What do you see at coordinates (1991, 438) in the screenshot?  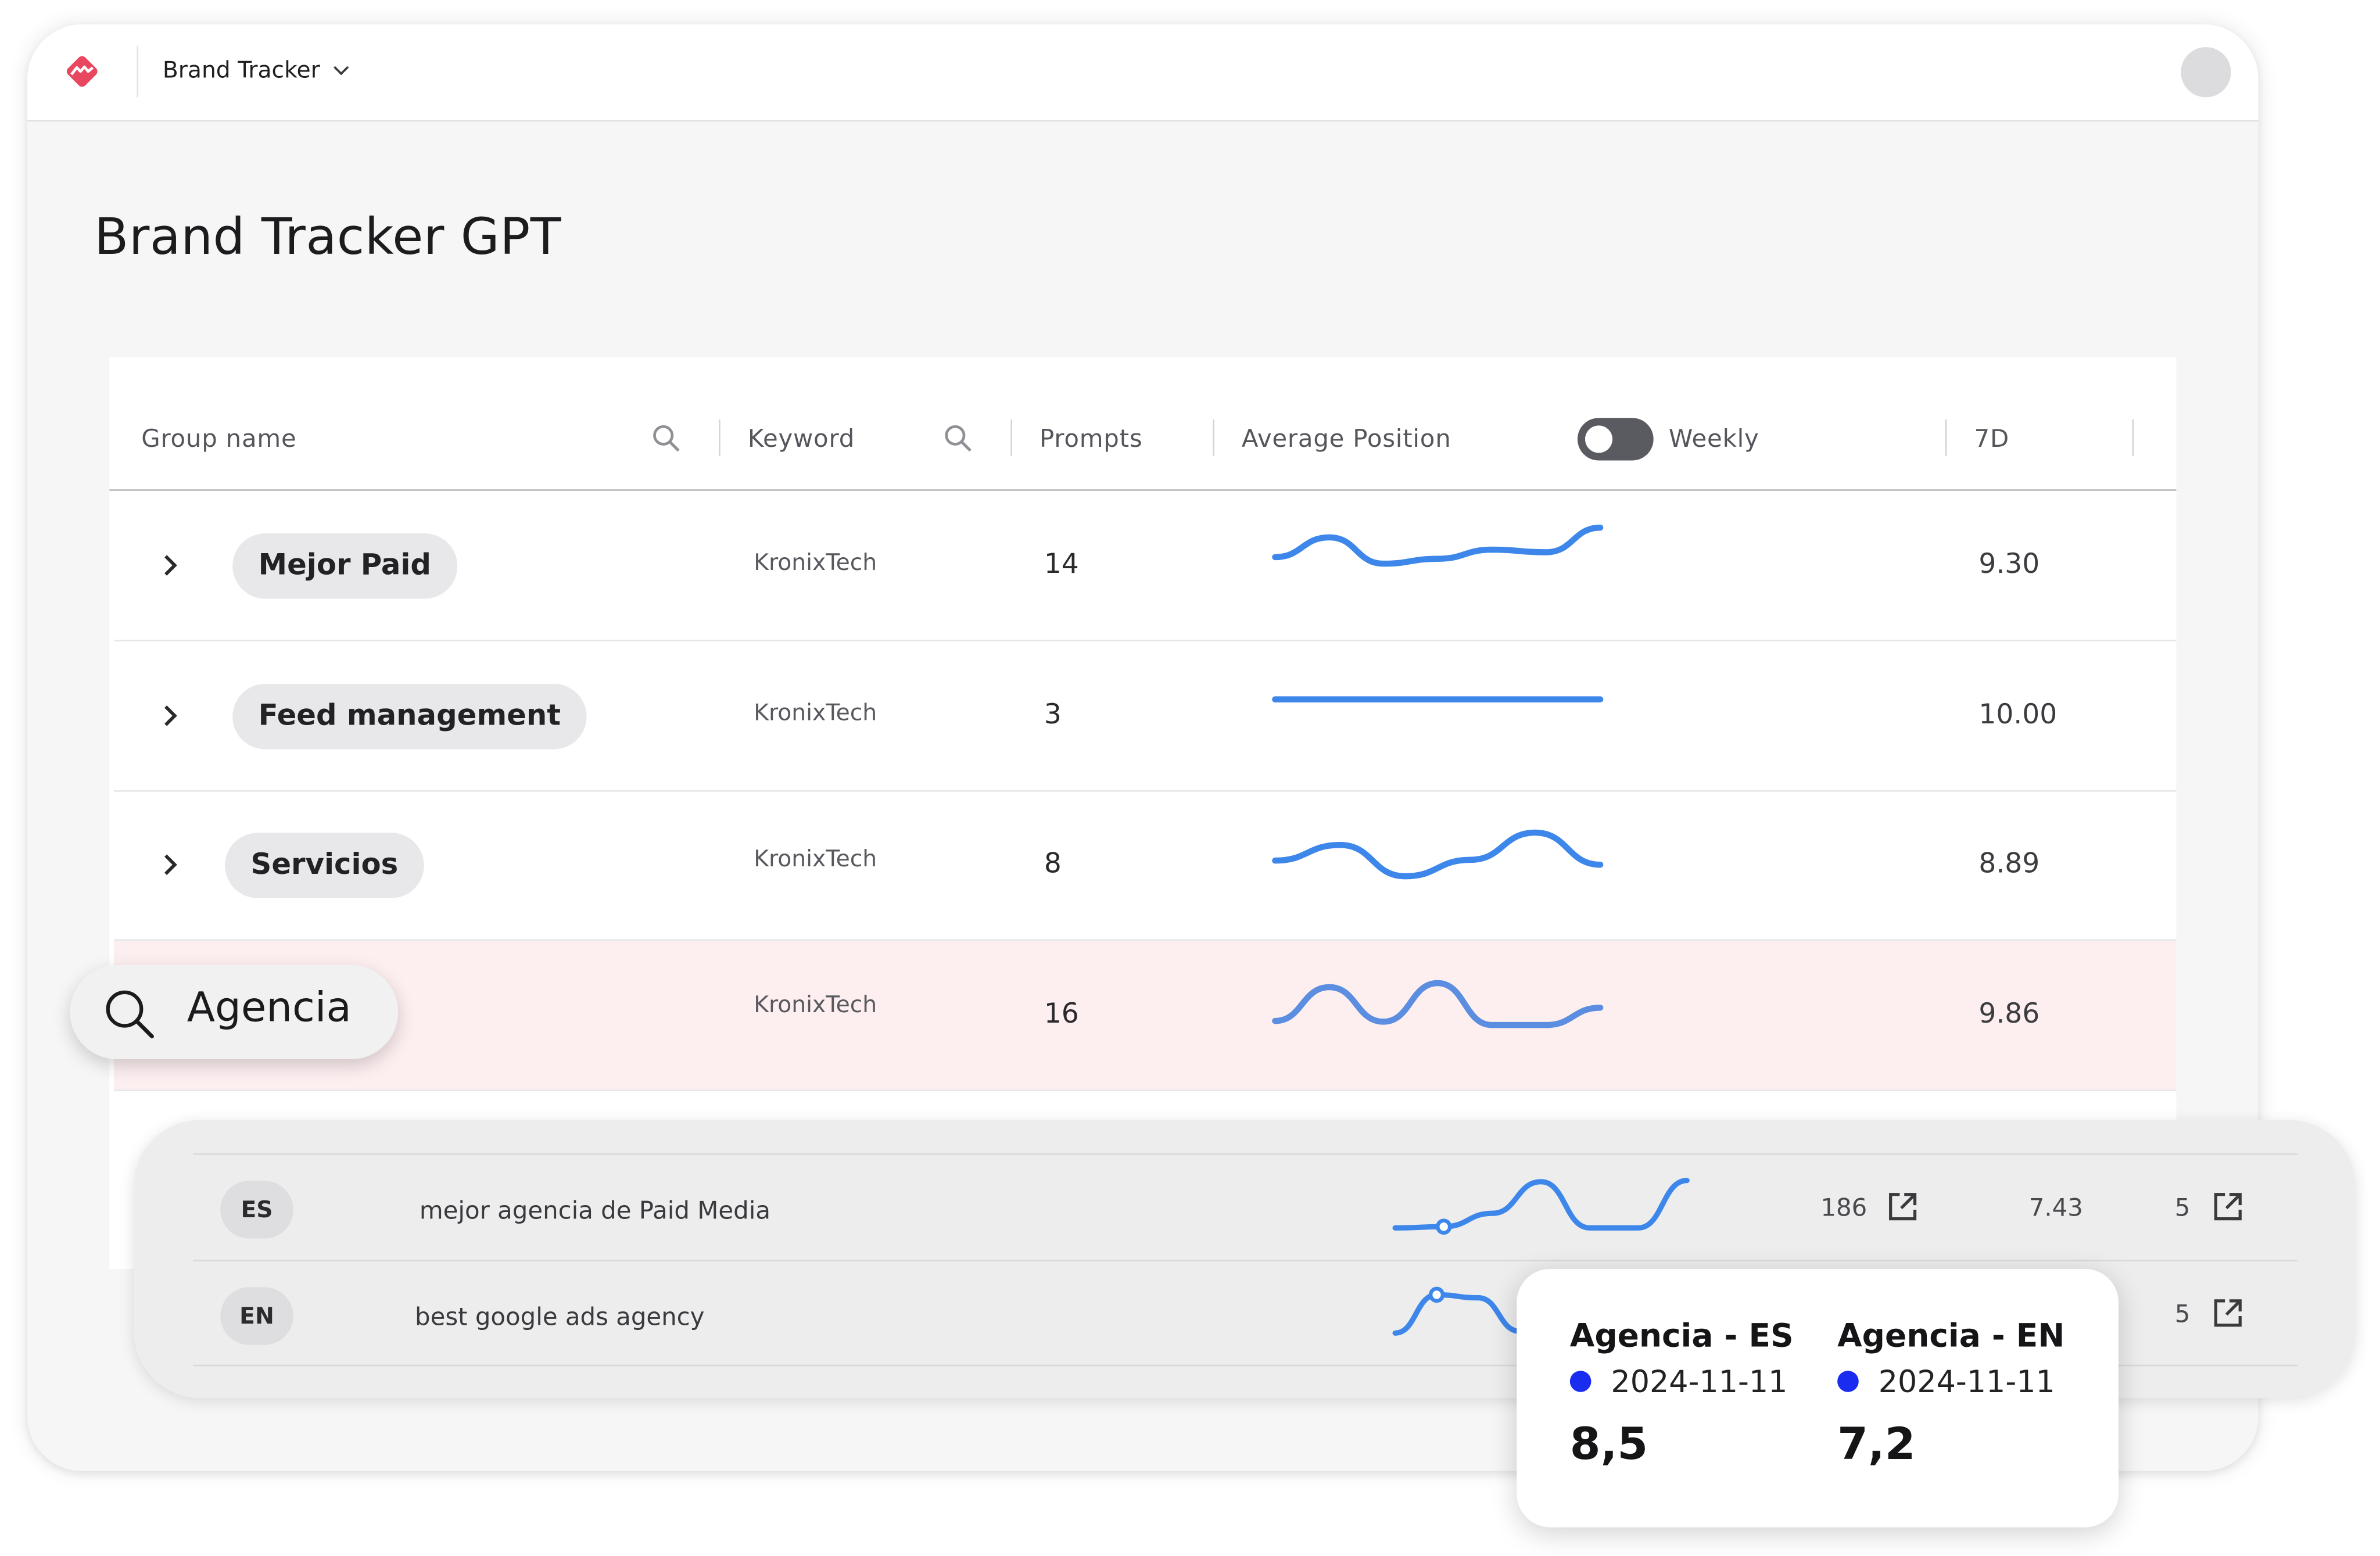 I see `column-7d: 7D` at bounding box center [1991, 438].